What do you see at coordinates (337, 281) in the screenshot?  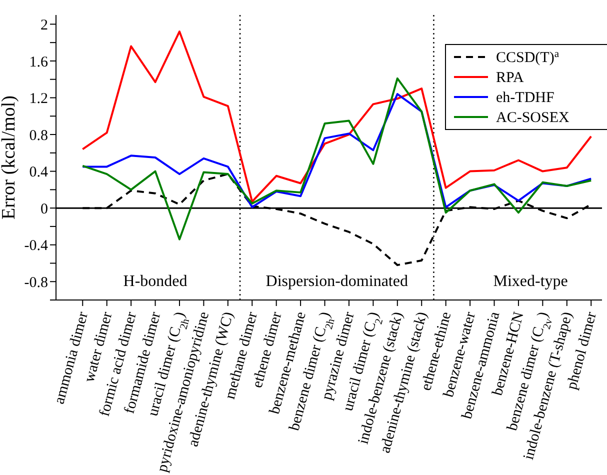 I see `annotation: Dispersion-dominated` at bounding box center [337, 281].